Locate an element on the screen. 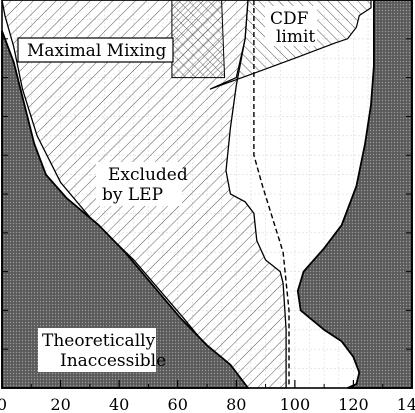 The image size is (415, 413). excluded-label-line-1: Excluded is located at coordinates (148, 175).